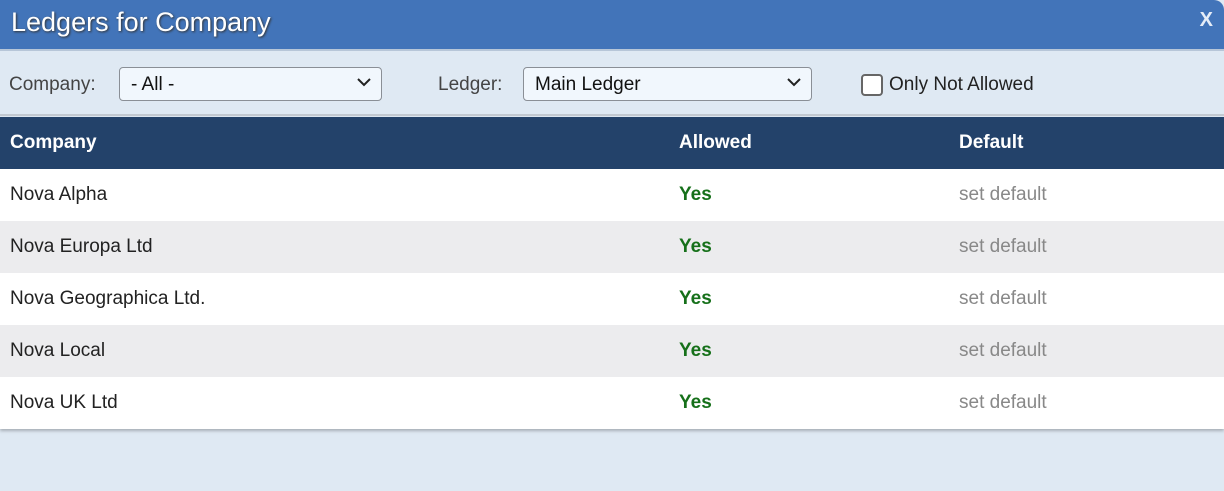 The width and height of the screenshot is (1224, 491). I want to click on ledger-select: Main Ledger, so click(667, 84).